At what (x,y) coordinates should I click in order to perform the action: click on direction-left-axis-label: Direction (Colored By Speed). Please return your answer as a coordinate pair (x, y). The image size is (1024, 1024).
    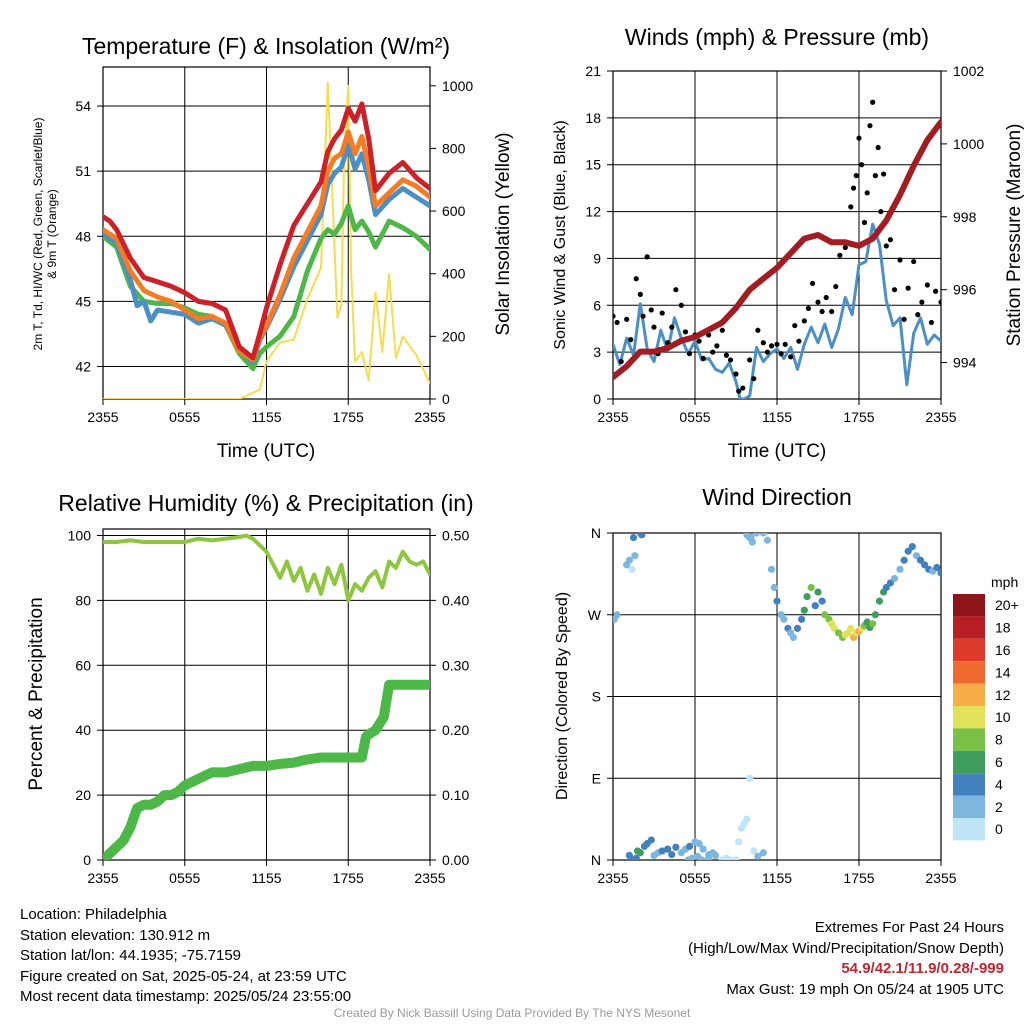
    Looking at the image, I should click on (562, 696).